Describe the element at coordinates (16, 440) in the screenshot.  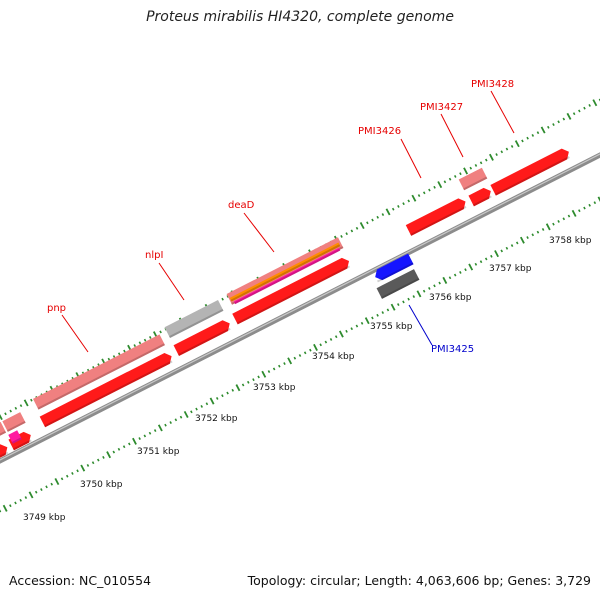
I see `gene-left-magenta-shade` at that location.